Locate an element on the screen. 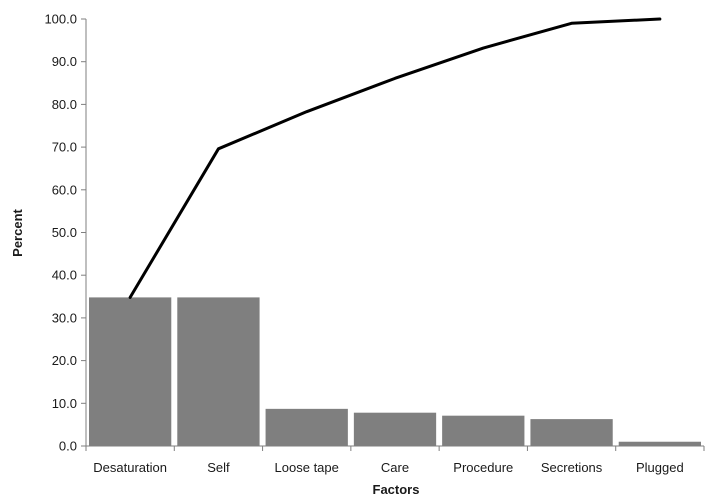  y-tick-label: 50.0 is located at coordinates (64, 232).